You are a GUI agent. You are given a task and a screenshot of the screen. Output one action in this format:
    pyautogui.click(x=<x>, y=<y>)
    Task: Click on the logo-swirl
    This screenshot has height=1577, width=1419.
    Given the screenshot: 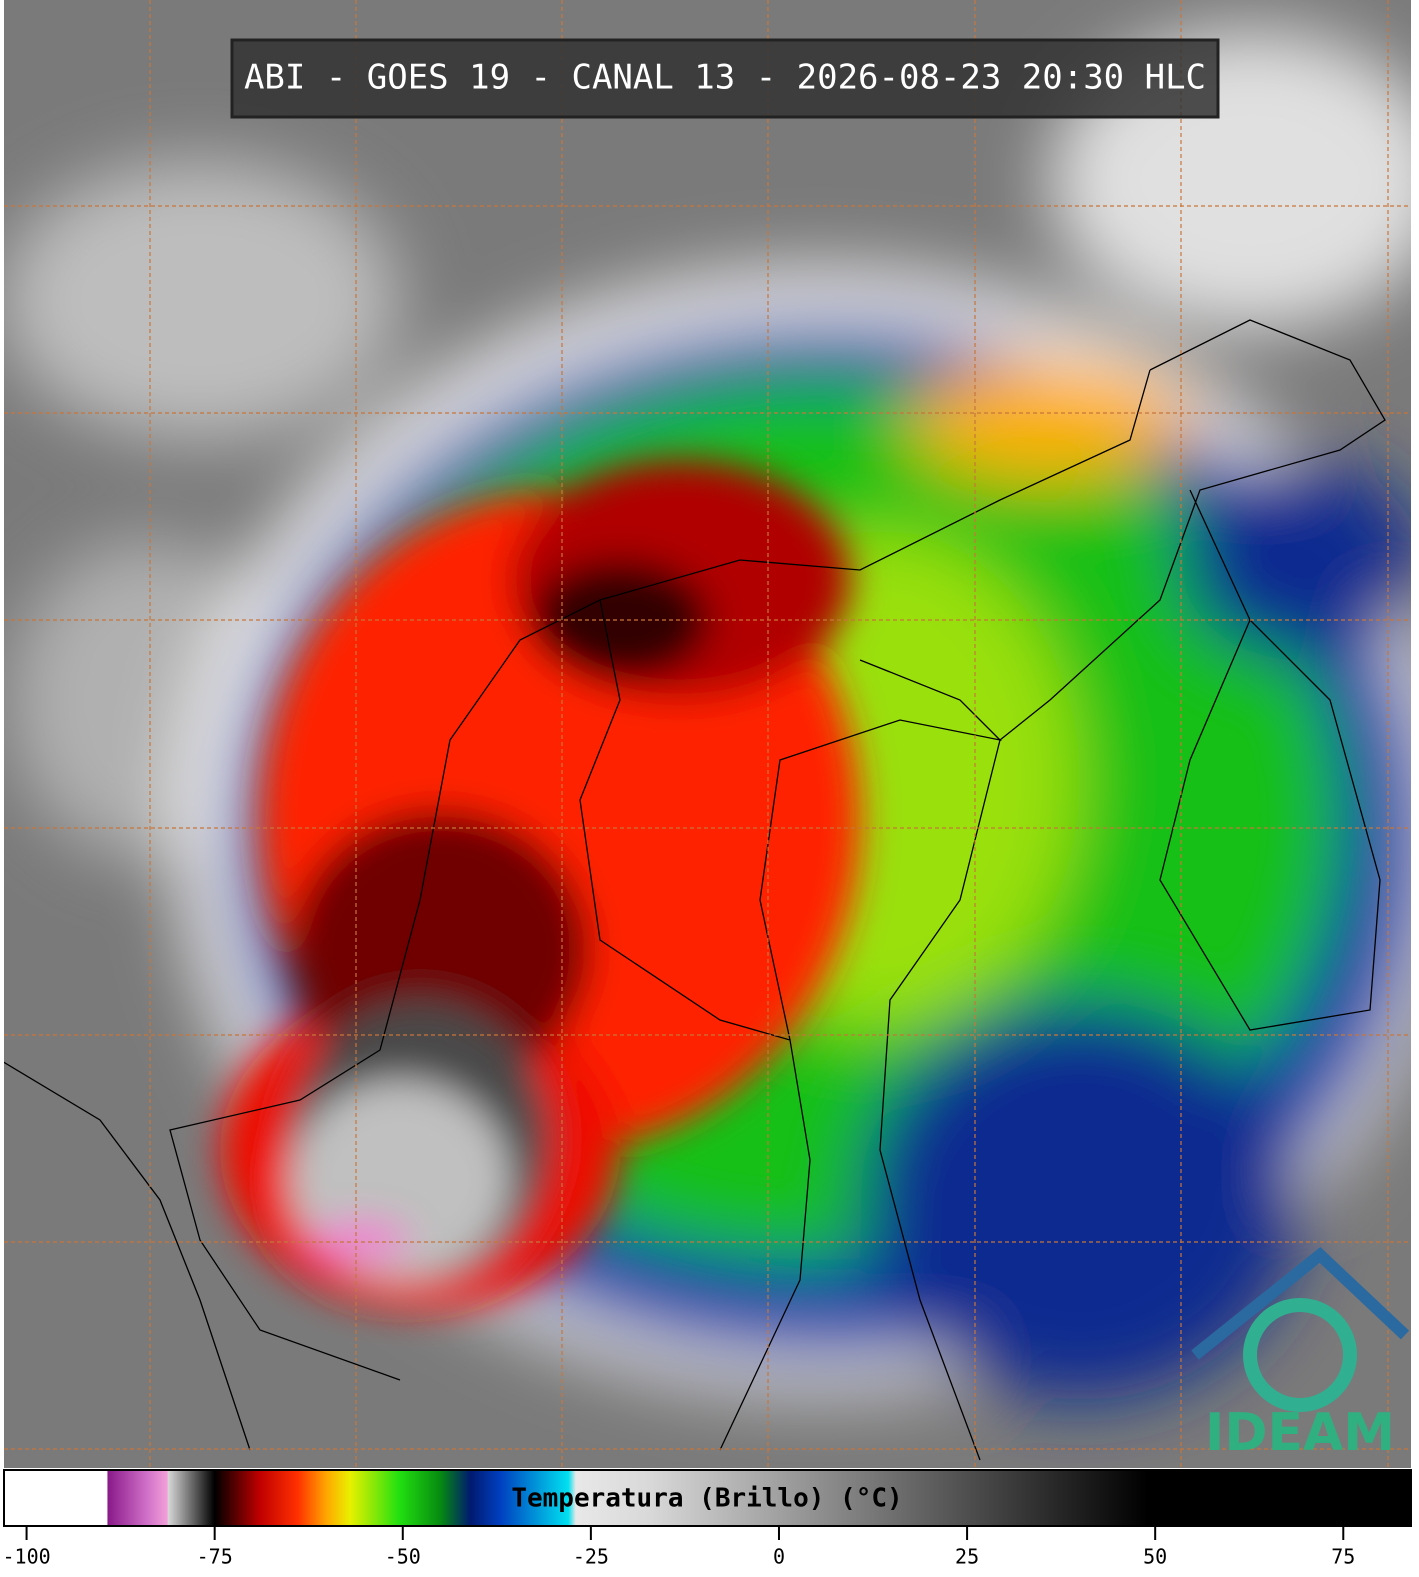 What is the action you would take?
    pyautogui.click(x=1300, y=1355)
    